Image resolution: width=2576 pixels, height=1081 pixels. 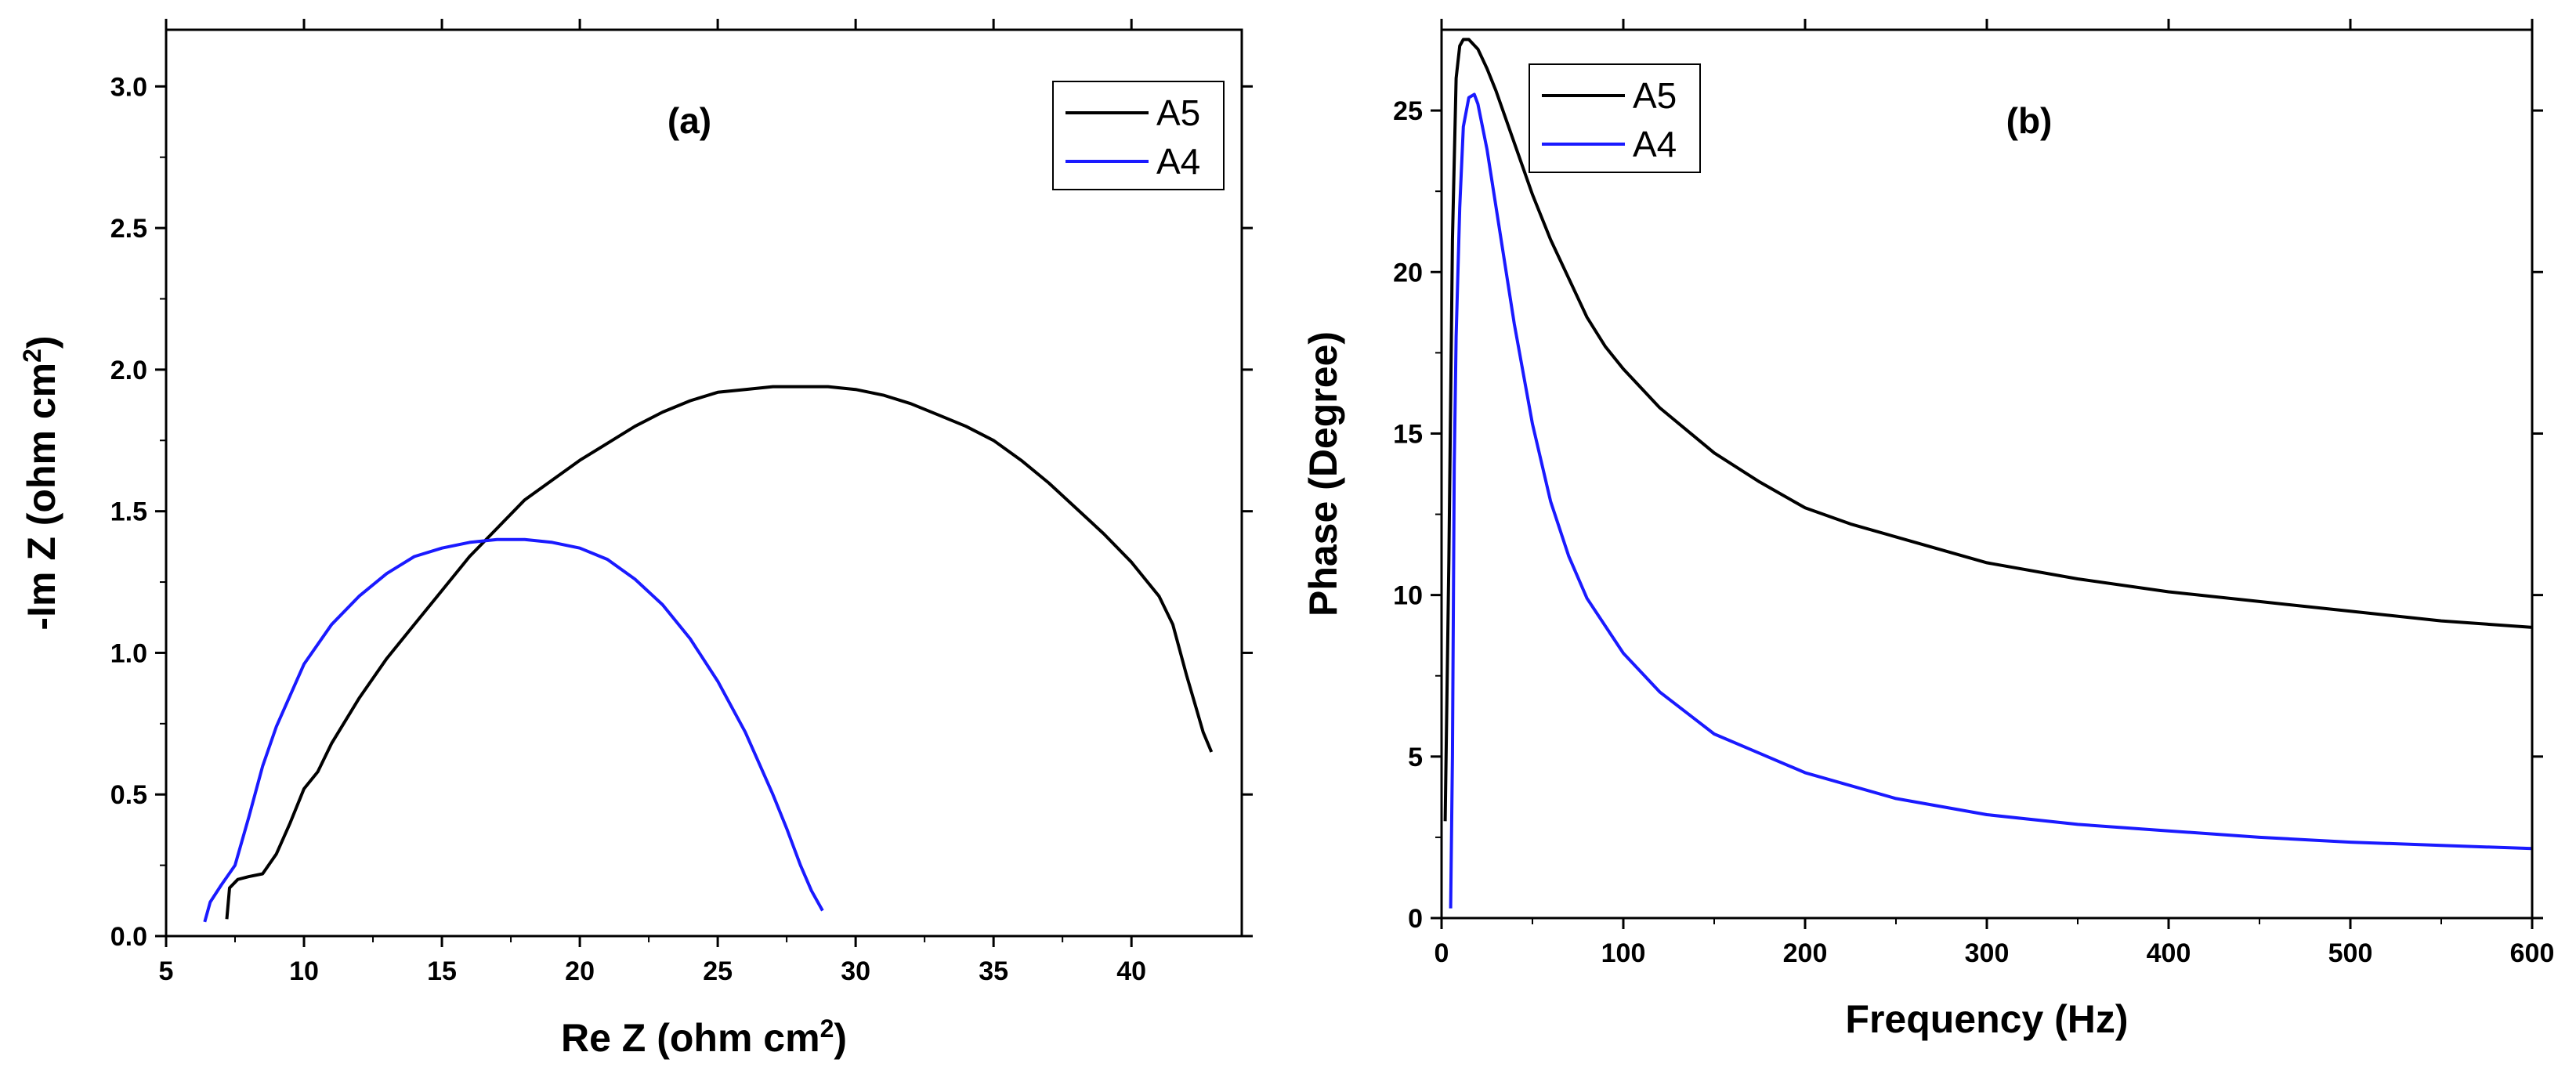 I want to click on panel-b-legend-box, so click(x=1615, y=118).